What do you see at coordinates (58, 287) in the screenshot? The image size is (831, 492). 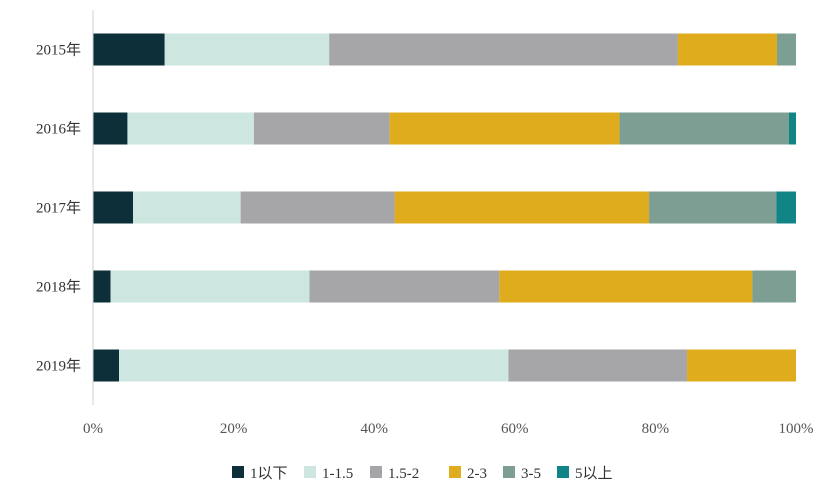 I see `category-label: 2018年` at bounding box center [58, 287].